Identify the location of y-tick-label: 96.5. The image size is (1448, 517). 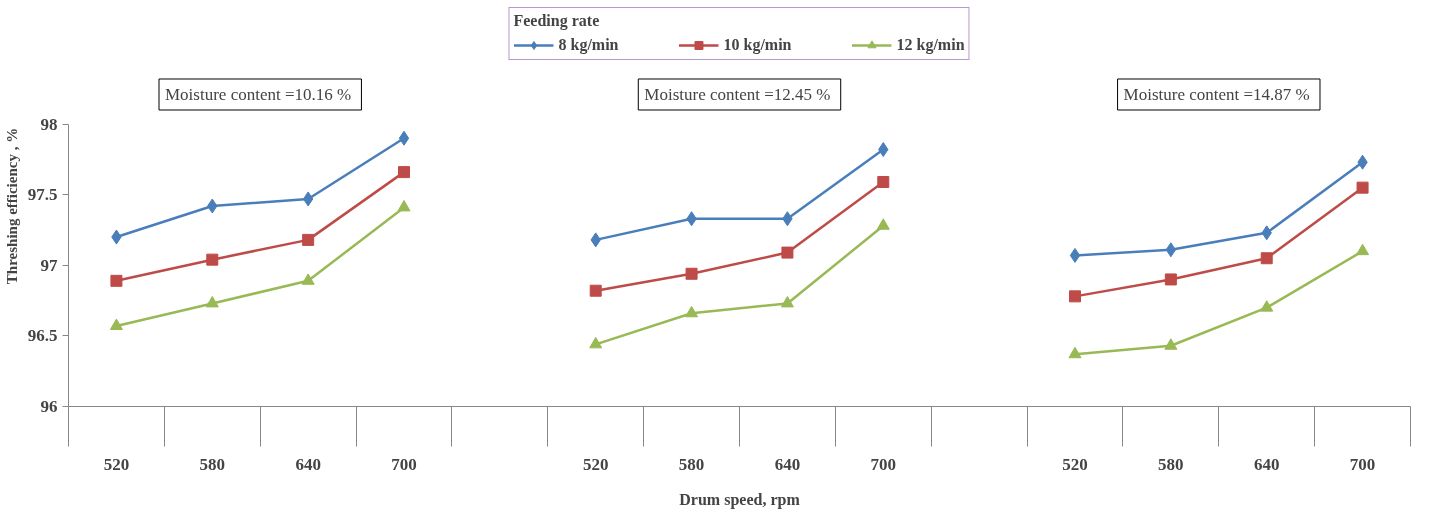
(42, 336).